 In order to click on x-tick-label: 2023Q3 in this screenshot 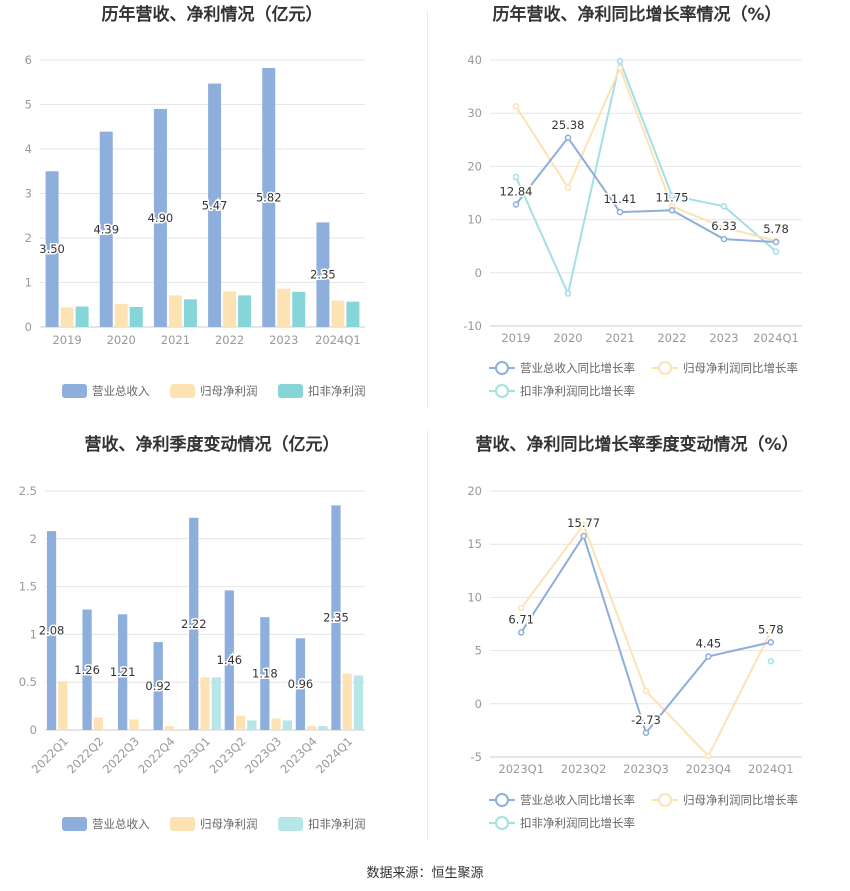, I will do `click(646, 769)`.